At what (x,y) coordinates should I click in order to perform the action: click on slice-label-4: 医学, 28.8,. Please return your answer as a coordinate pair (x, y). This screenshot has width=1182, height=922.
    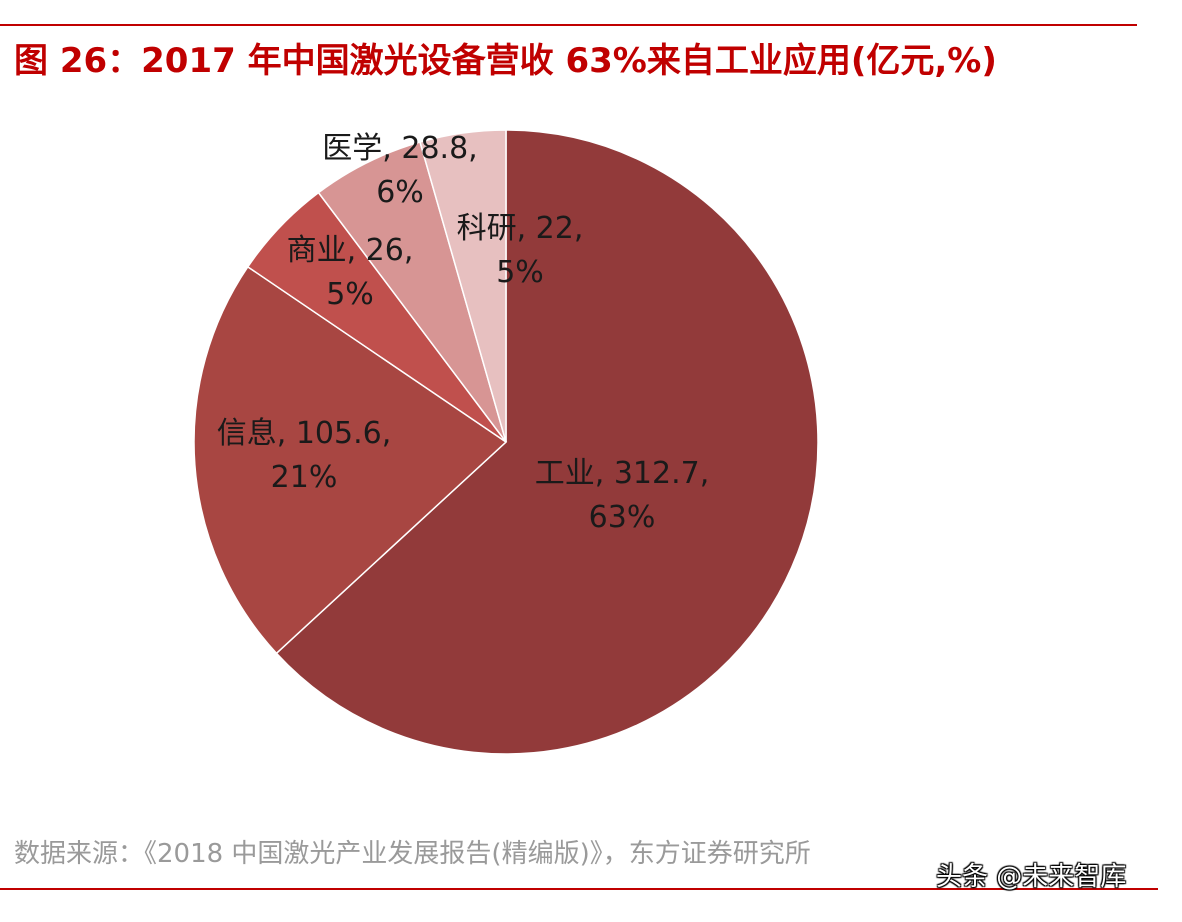
    Looking at the image, I should click on (399, 148).